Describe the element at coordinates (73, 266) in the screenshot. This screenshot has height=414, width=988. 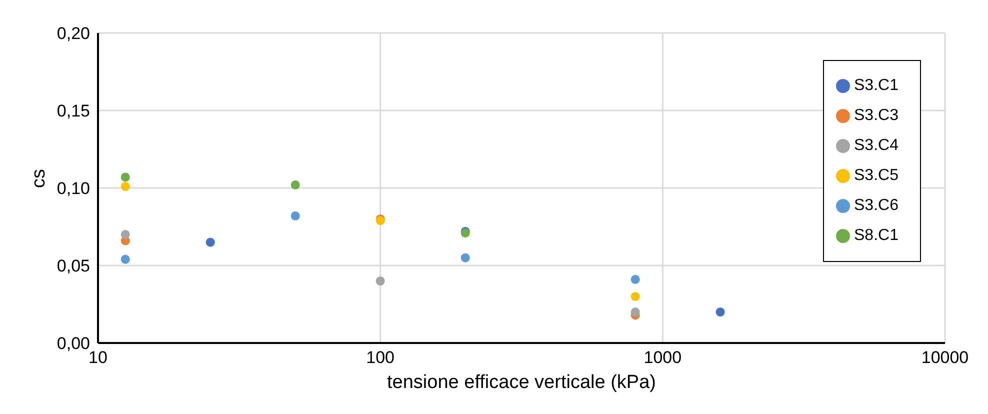
I see `y-tick-label: 0,05` at that location.